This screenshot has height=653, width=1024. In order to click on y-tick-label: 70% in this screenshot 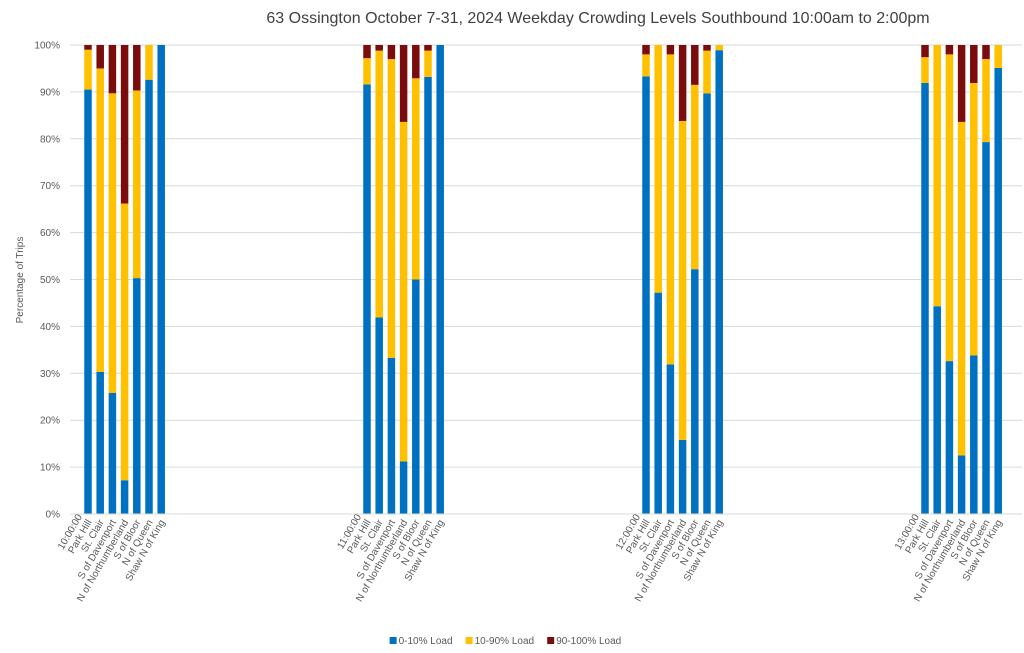, I will do `click(50, 186)`.